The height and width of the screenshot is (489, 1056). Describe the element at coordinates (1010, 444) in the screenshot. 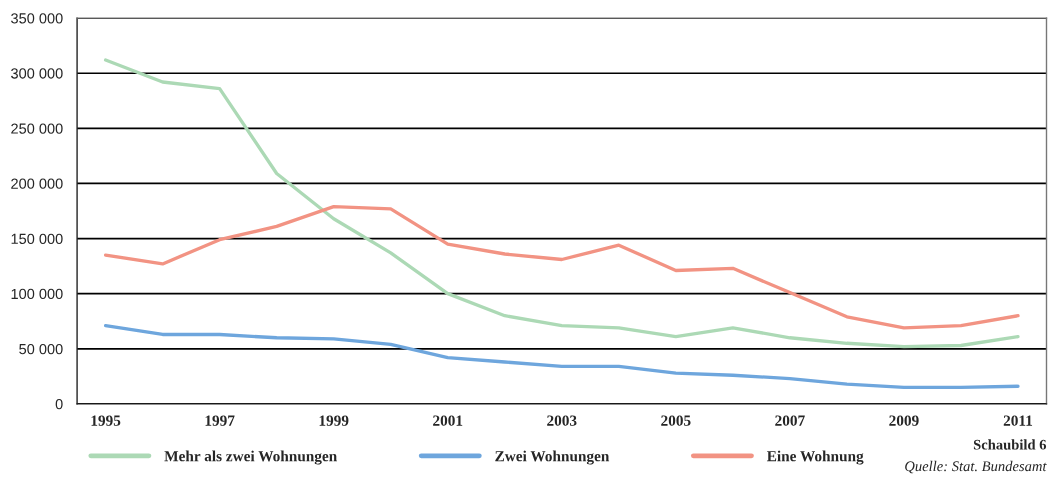

I see `text: Schaubild 6` at that location.